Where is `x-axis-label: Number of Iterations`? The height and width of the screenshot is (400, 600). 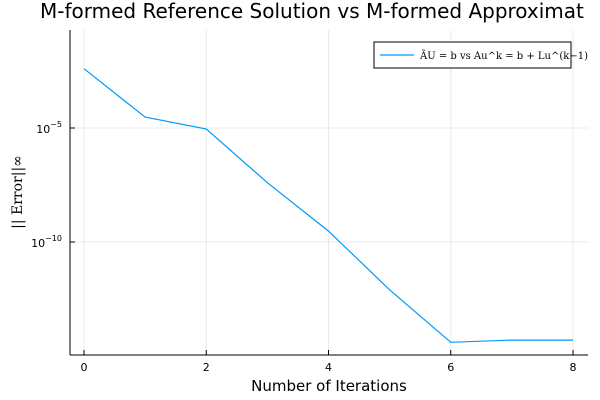
x-axis-label: Number of Iterations is located at coordinates (329, 386).